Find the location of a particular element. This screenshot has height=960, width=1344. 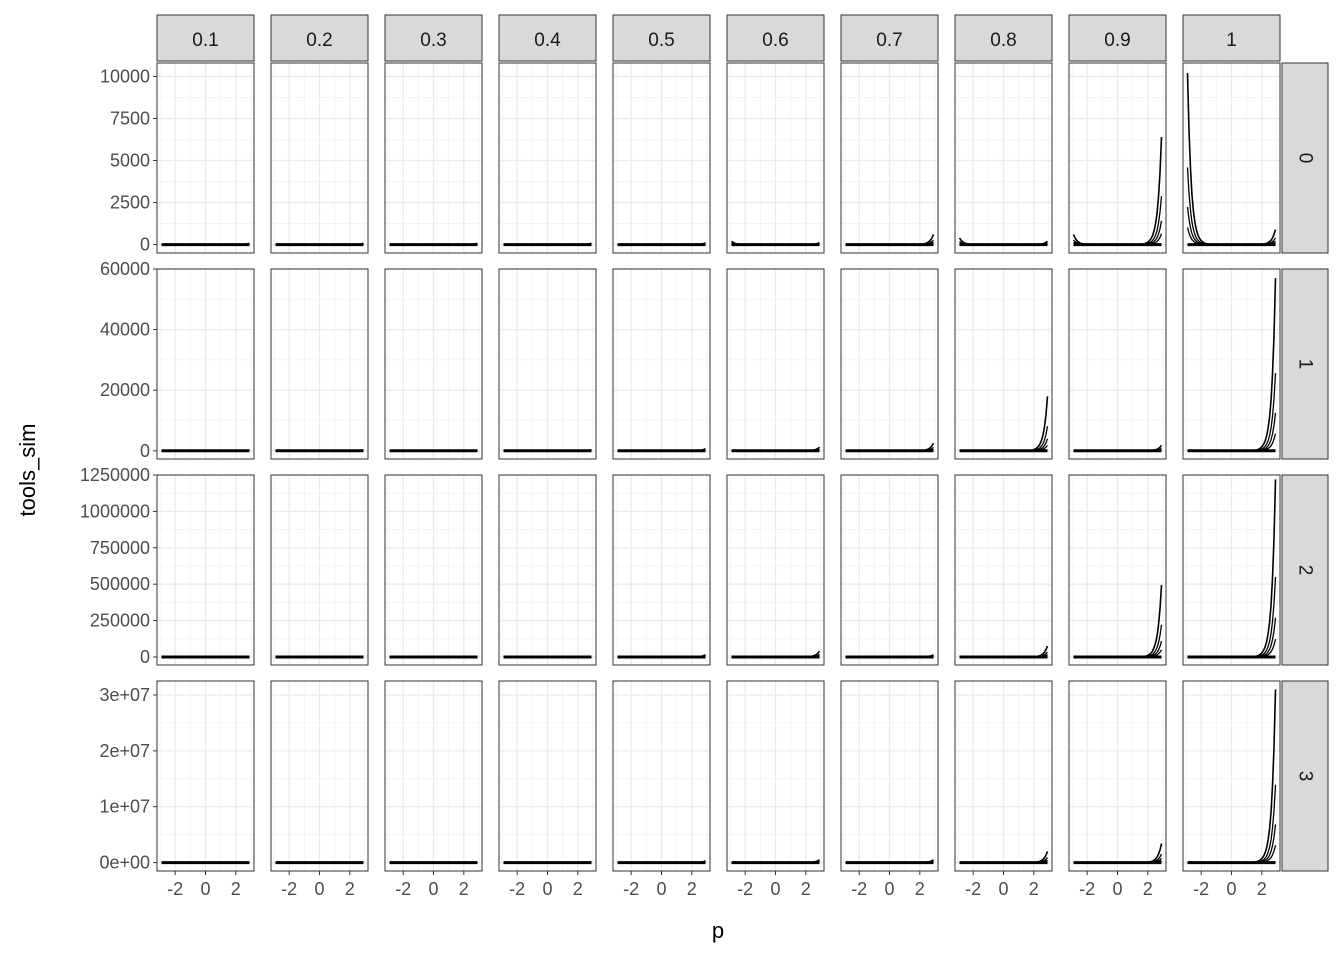

panel-r2-c2 is located at coordinates (319, 364).